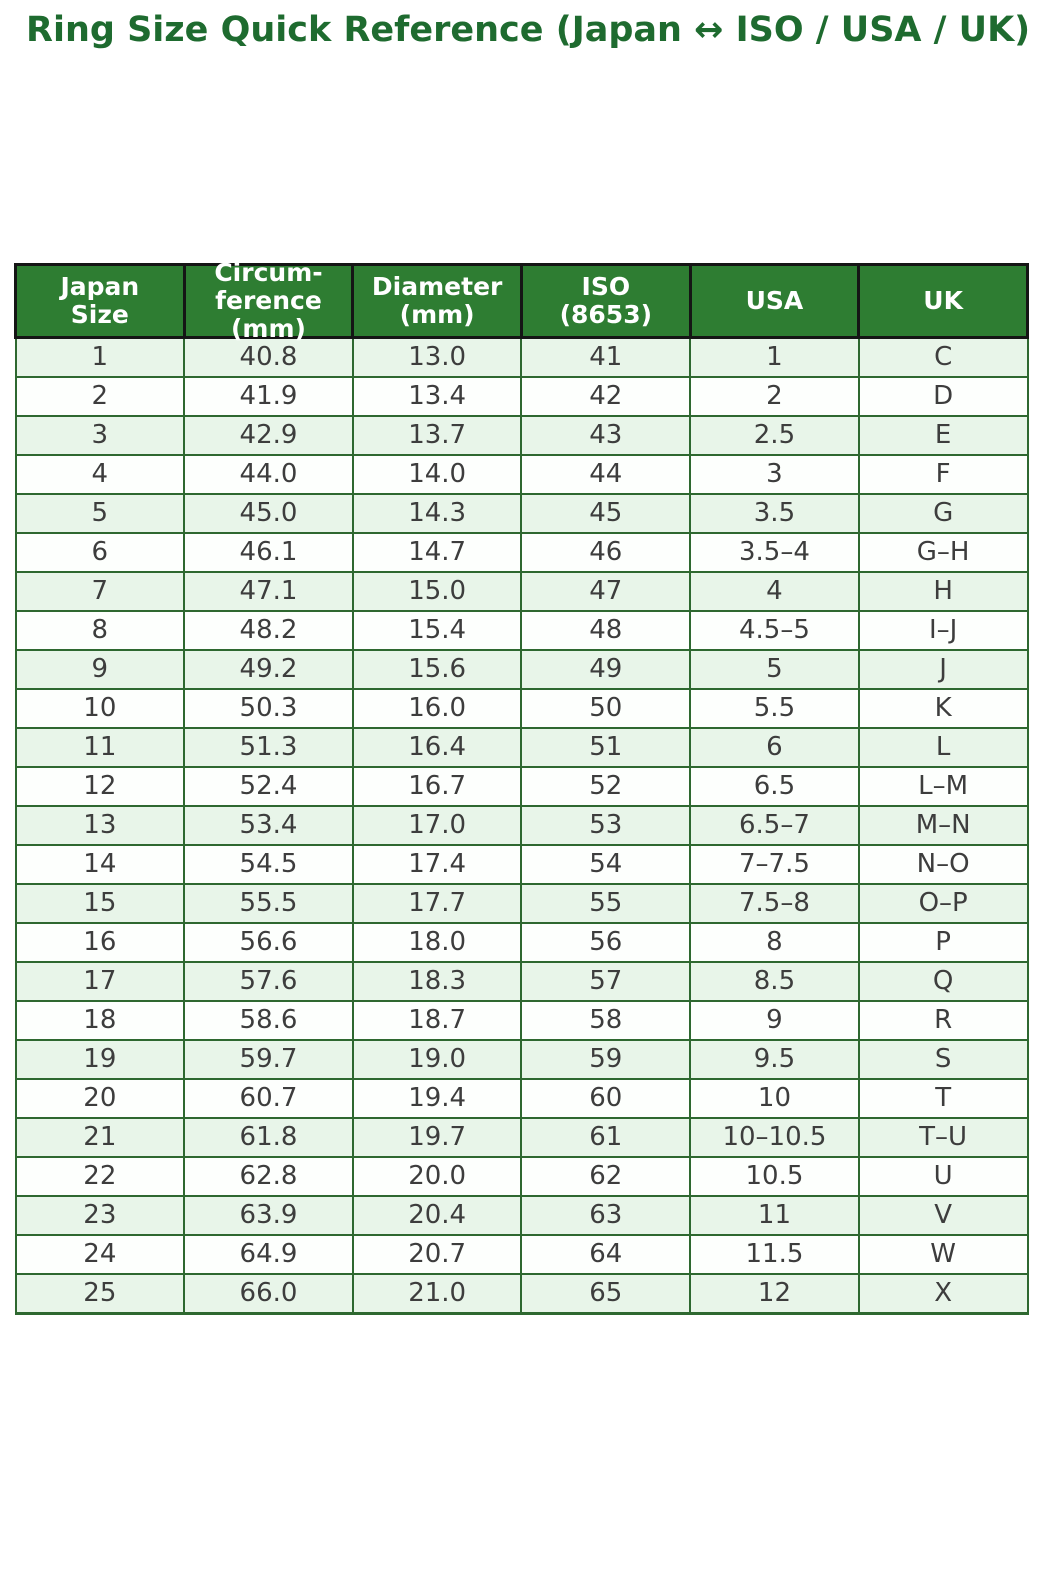 This screenshot has width=1043, height=1569. I want to click on table-row: 7 47.1 15.0 47 4 H, so click(521, 591).